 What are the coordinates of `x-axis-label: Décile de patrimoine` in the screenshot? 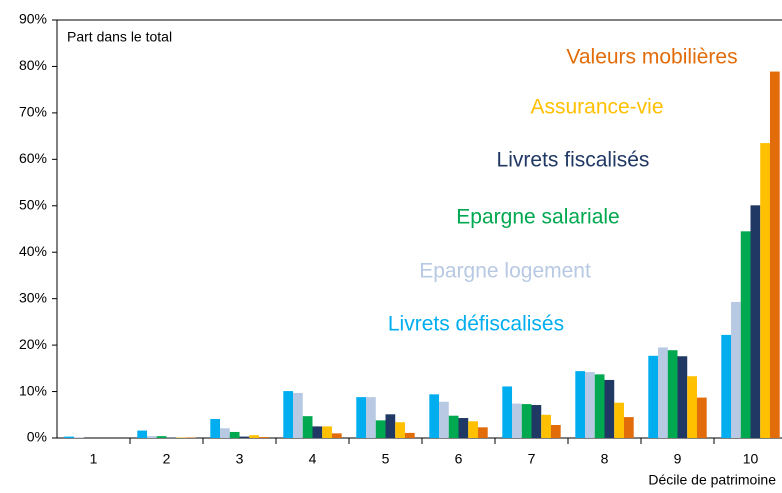 It's located at (712, 480).